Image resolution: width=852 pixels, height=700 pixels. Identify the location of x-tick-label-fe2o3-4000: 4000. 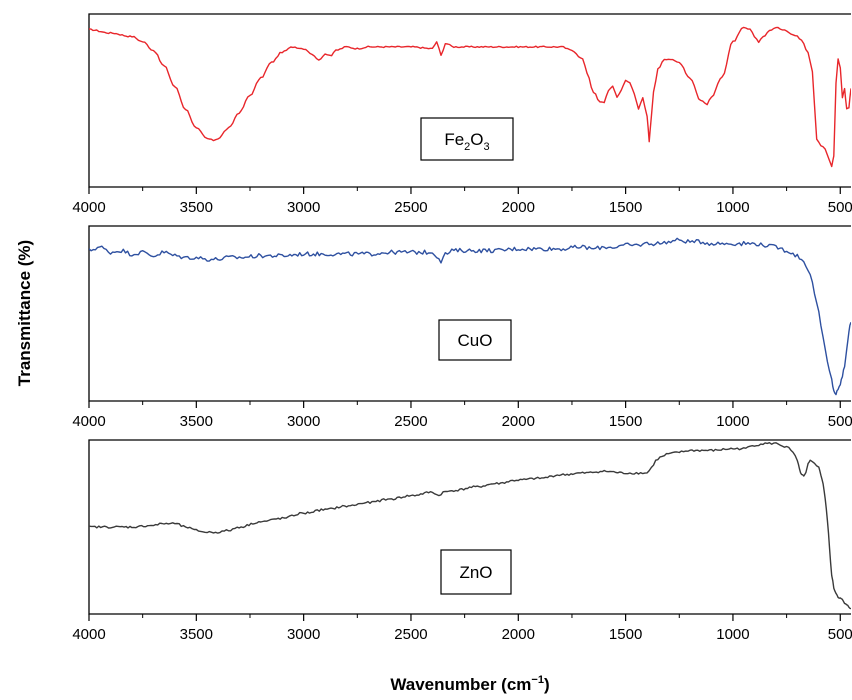
(88, 207).